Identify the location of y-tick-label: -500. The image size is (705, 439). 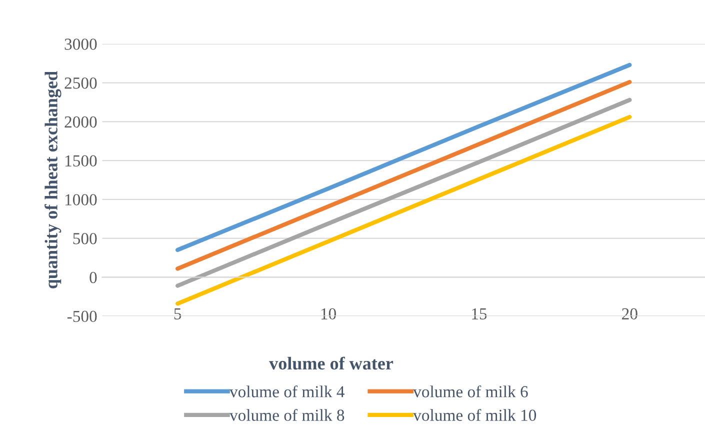
(82, 316).